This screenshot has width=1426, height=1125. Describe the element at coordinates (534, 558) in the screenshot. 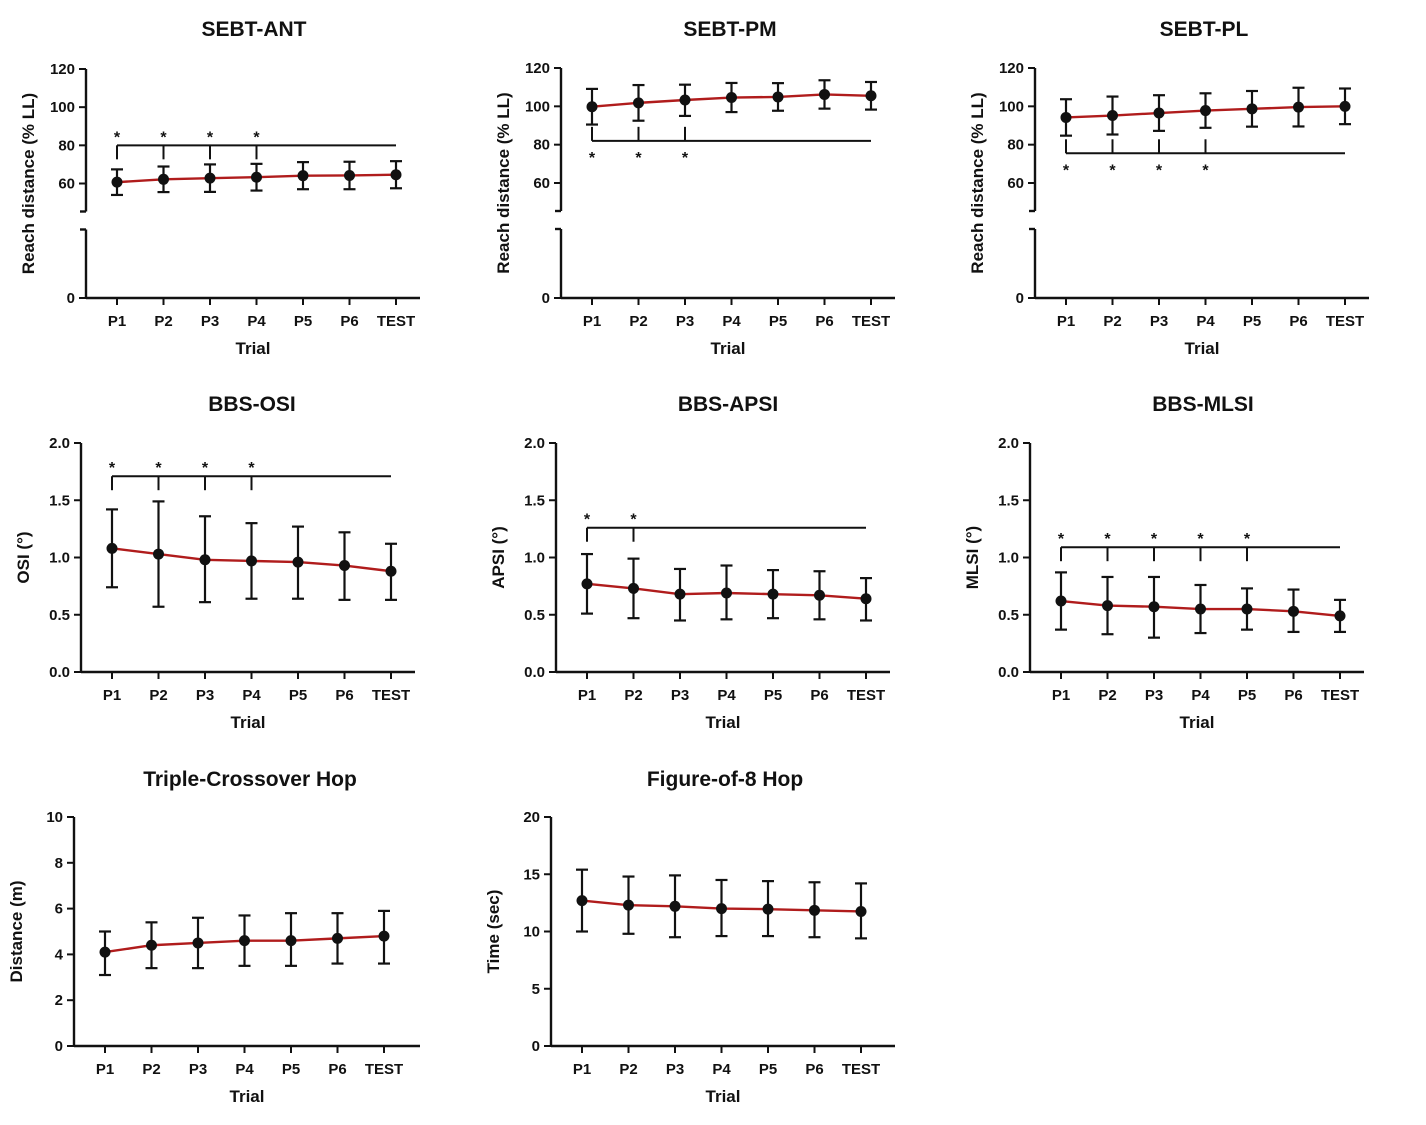

I see `y-tick-label: 1.0` at that location.